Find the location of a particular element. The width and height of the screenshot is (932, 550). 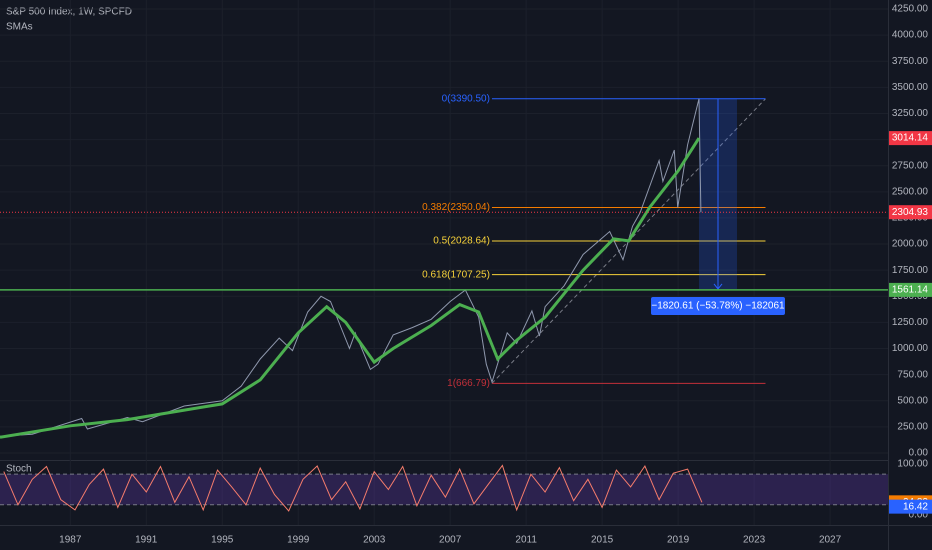

measure-arrow-head is located at coordinates (718, 286).